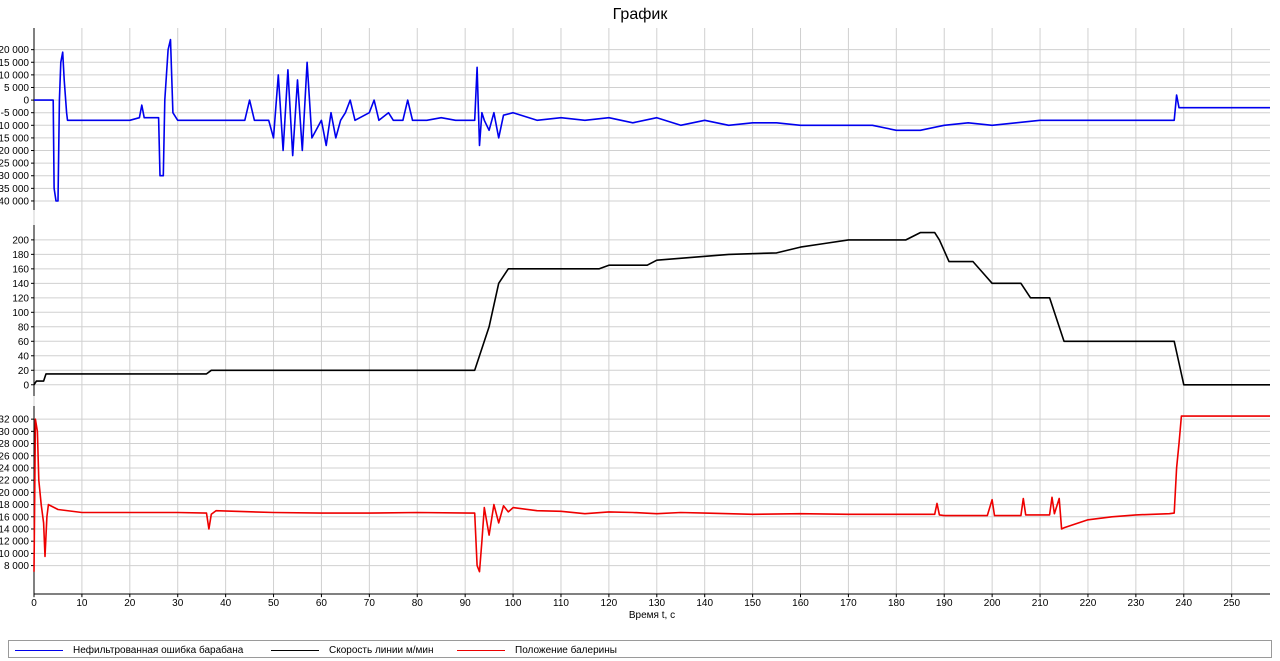 The image size is (1280, 661). I want to click on y-tick-label: 20, so click(24, 371).